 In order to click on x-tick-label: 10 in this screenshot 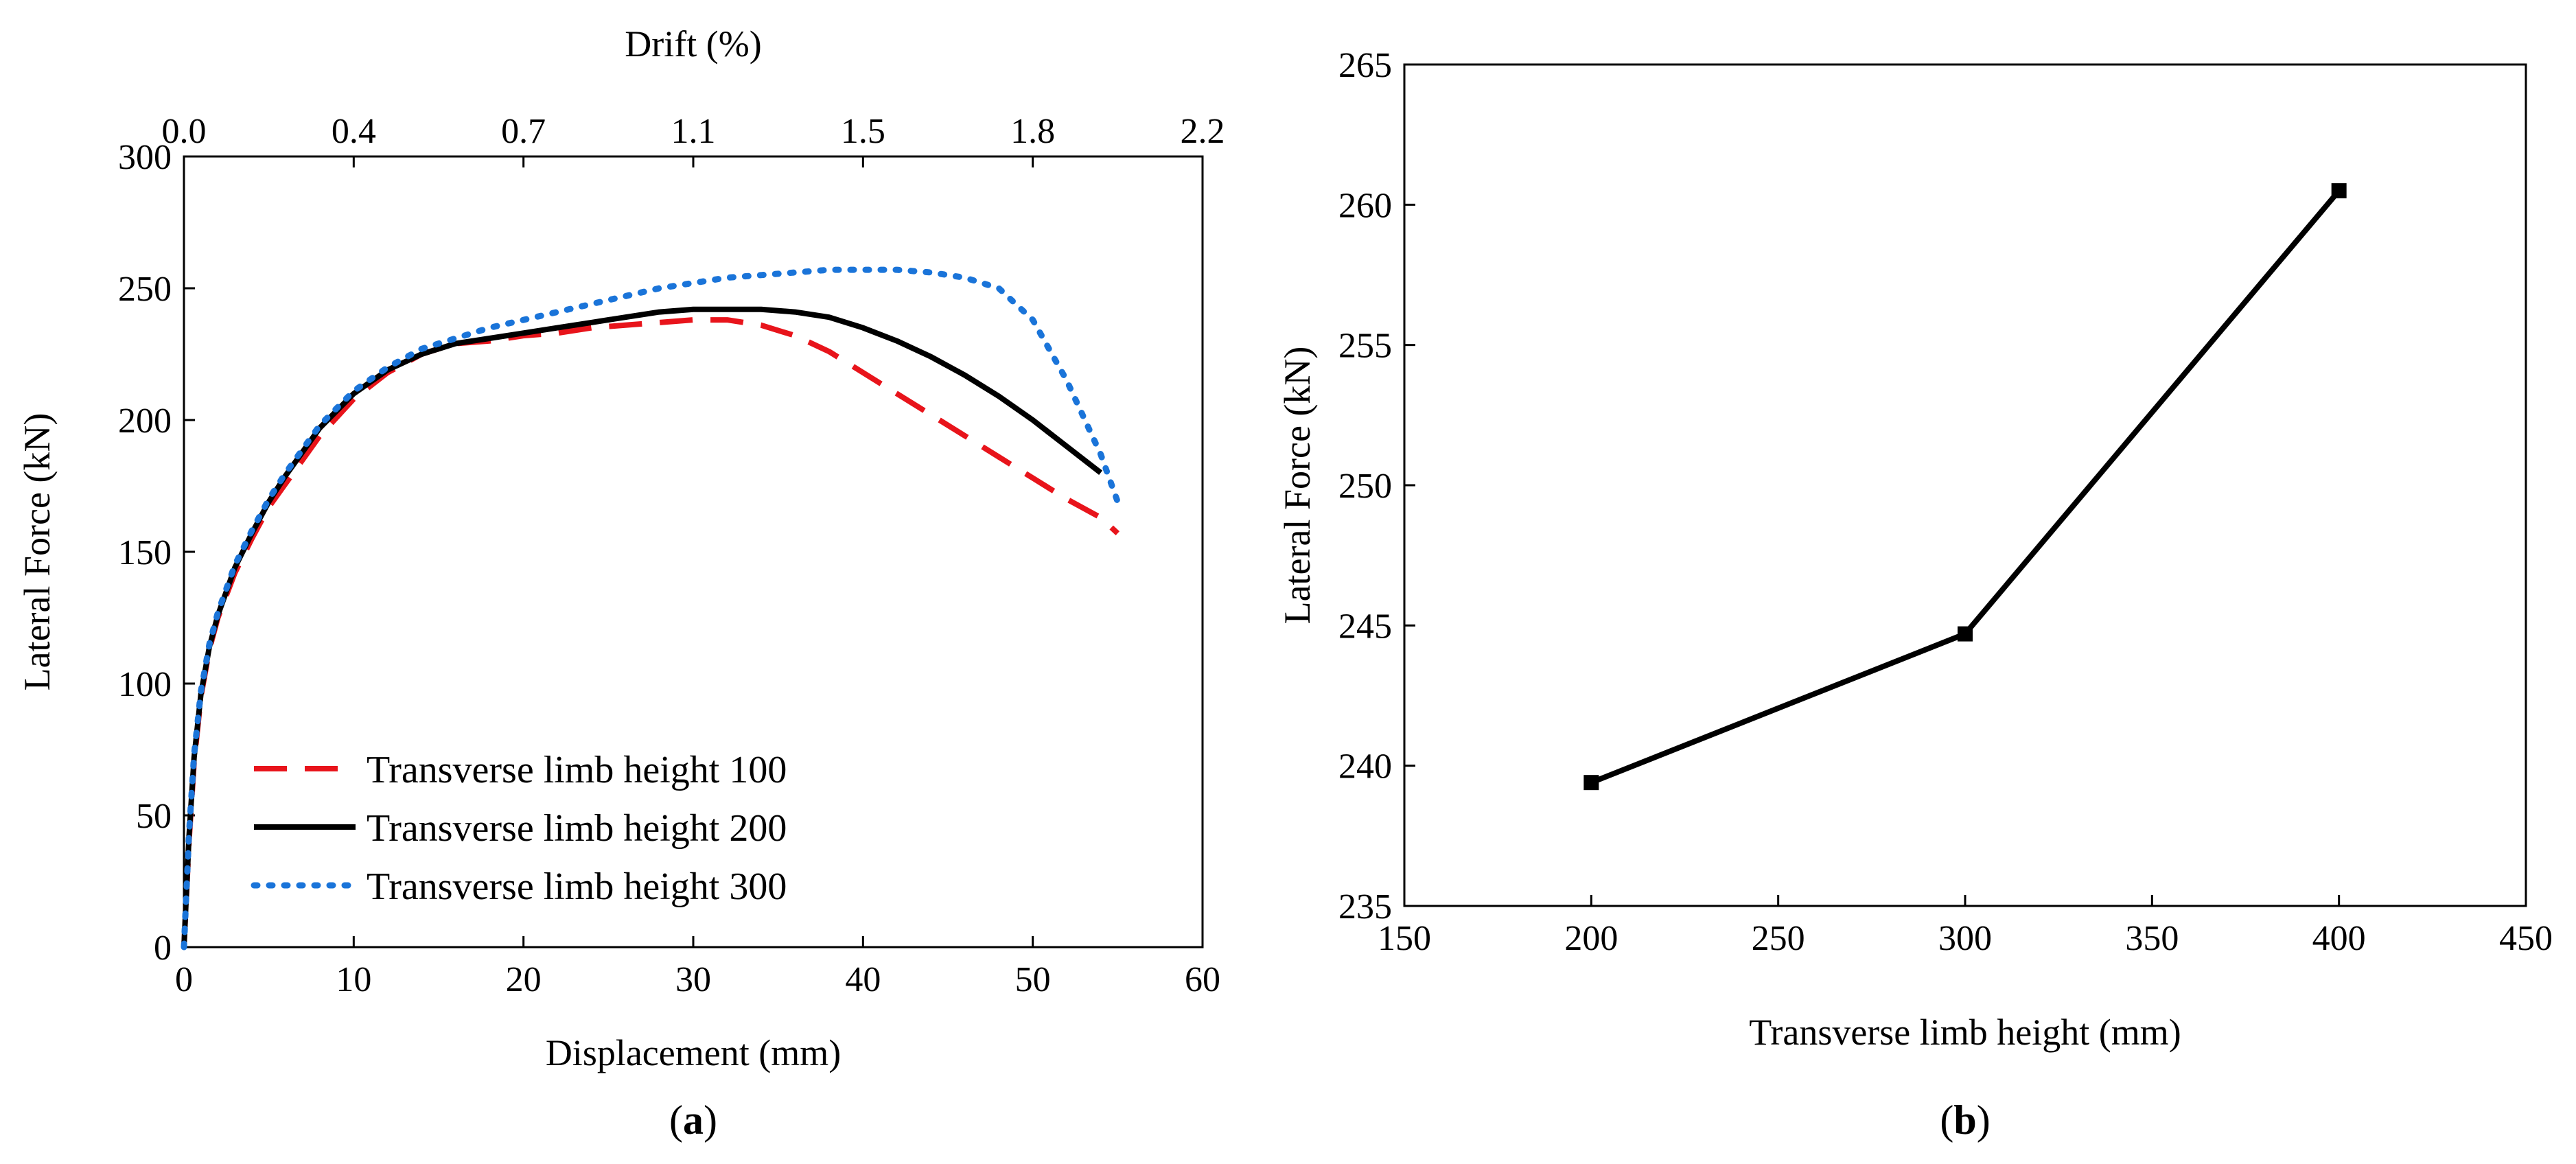, I will do `click(353, 979)`.